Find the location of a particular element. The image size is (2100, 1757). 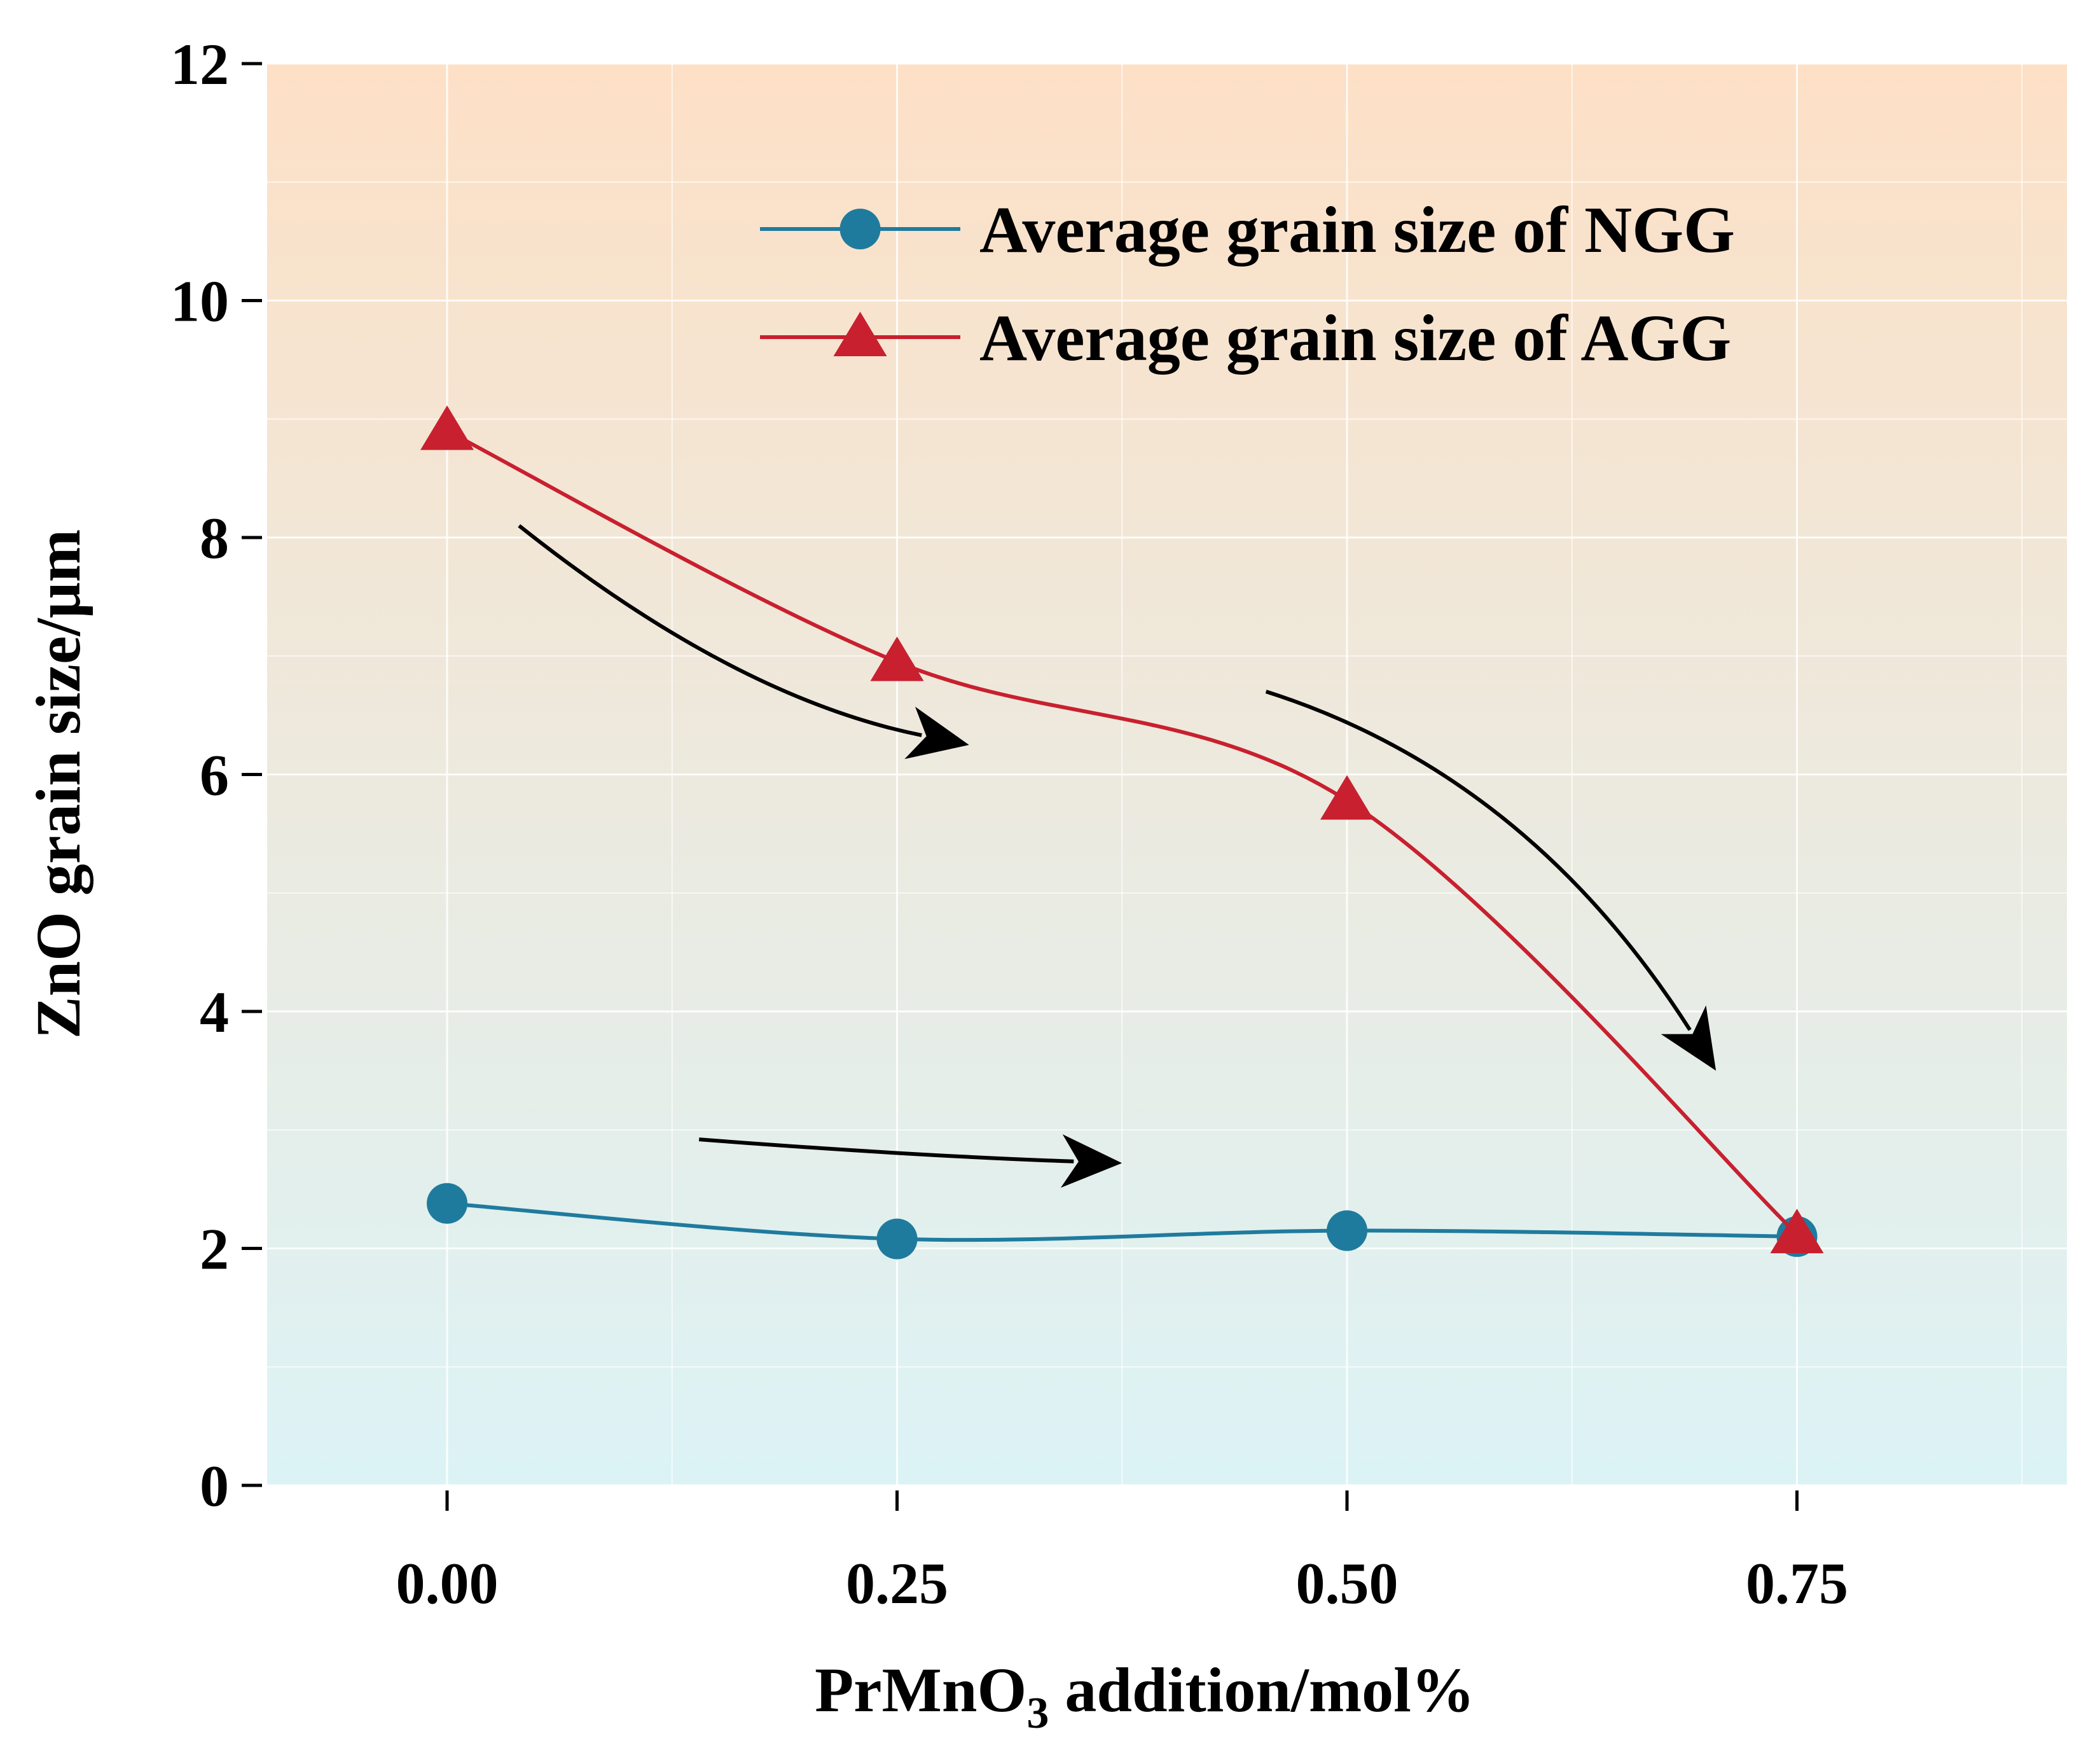

x-axis-title: PrMnO3 addition/mol% is located at coordinates (1145, 1696).